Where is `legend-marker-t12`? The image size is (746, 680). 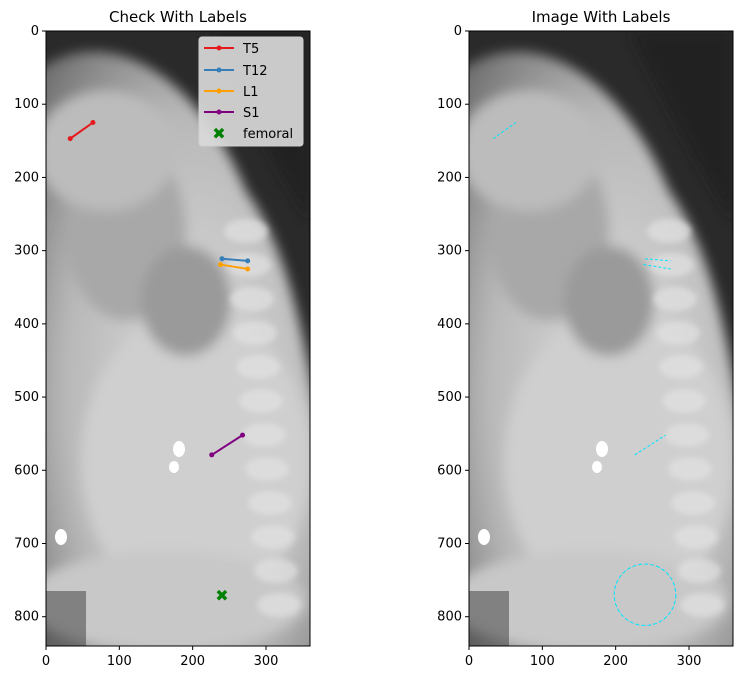
legend-marker-t12 is located at coordinates (219, 70).